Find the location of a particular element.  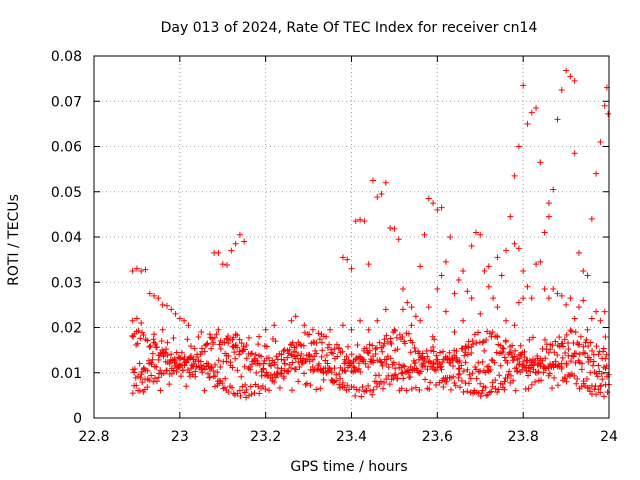

y-tick-label: 0.05 is located at coordinates (66, 193).